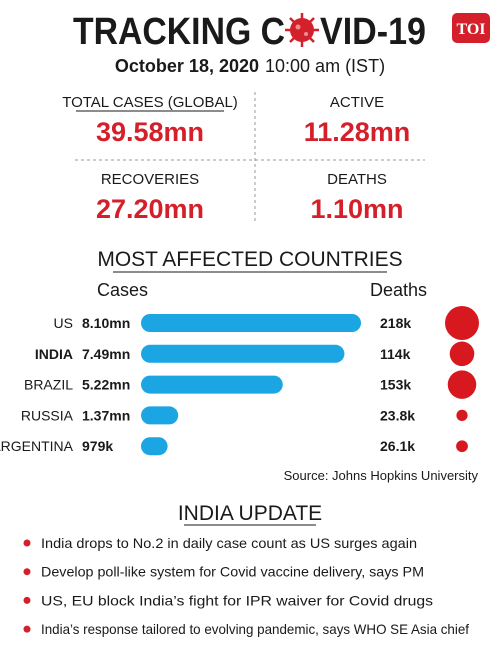 The height and width of the screenshot is (655, 500). I want to click on value-label: 23.8k, so click(397, 415).